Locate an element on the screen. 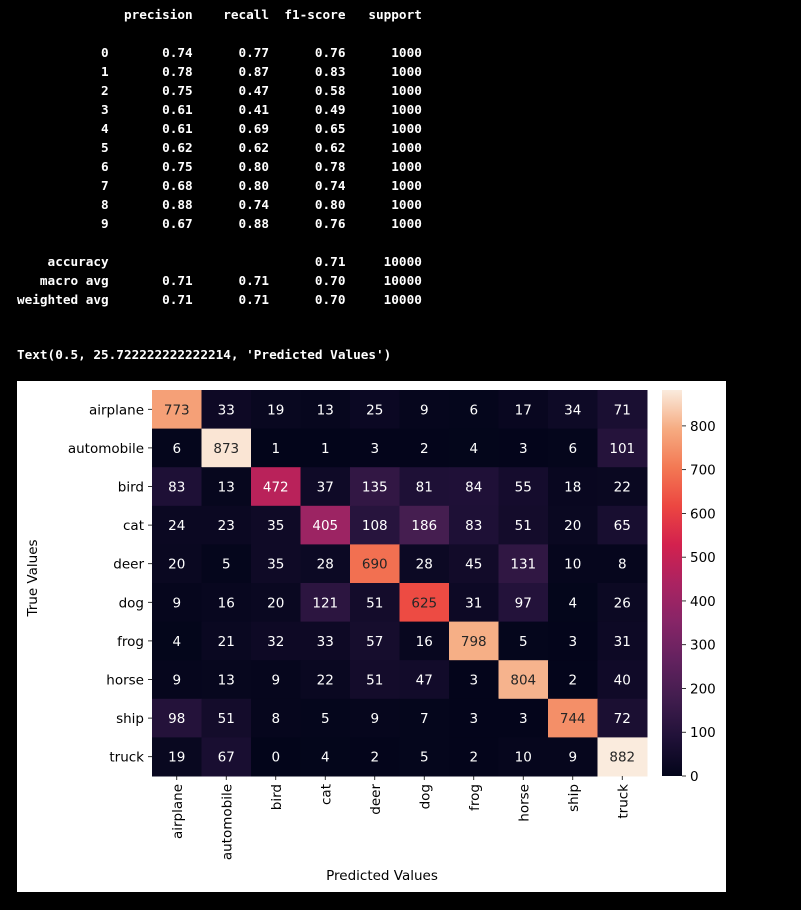 This screenshot has height=910, width=801. cell-value-label: 32 is located at coordinates (275, 642).